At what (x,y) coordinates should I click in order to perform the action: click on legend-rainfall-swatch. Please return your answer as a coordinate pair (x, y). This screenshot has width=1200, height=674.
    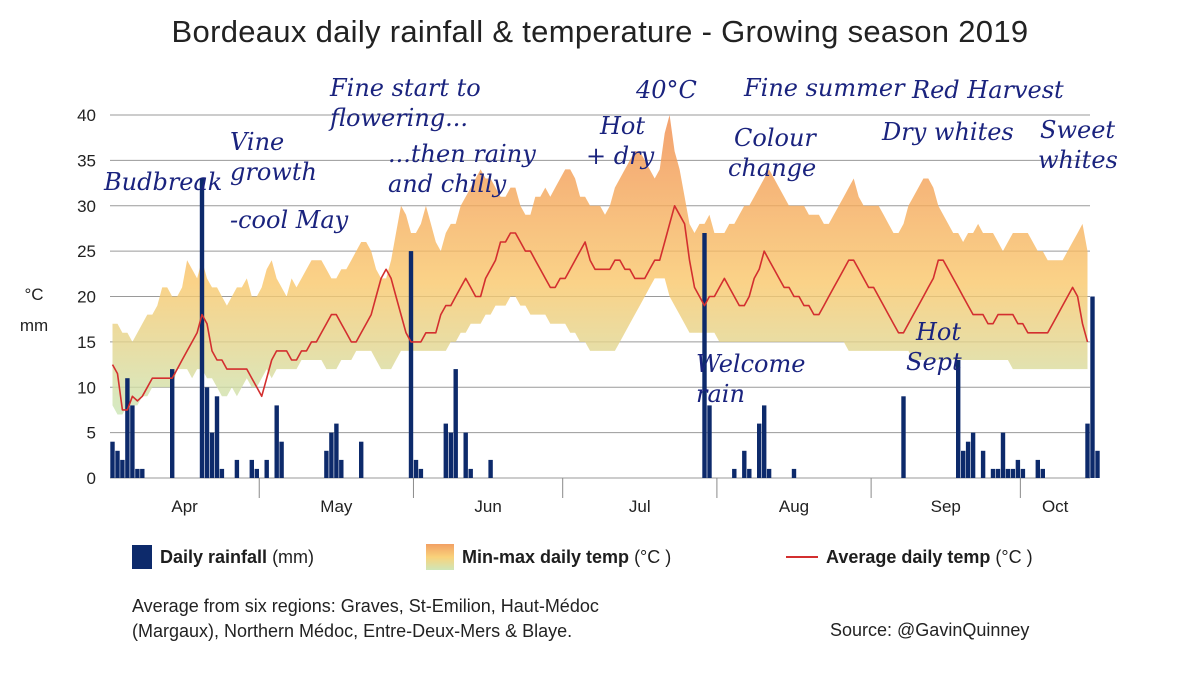
    Looking at the image, I should click on (142, 557).